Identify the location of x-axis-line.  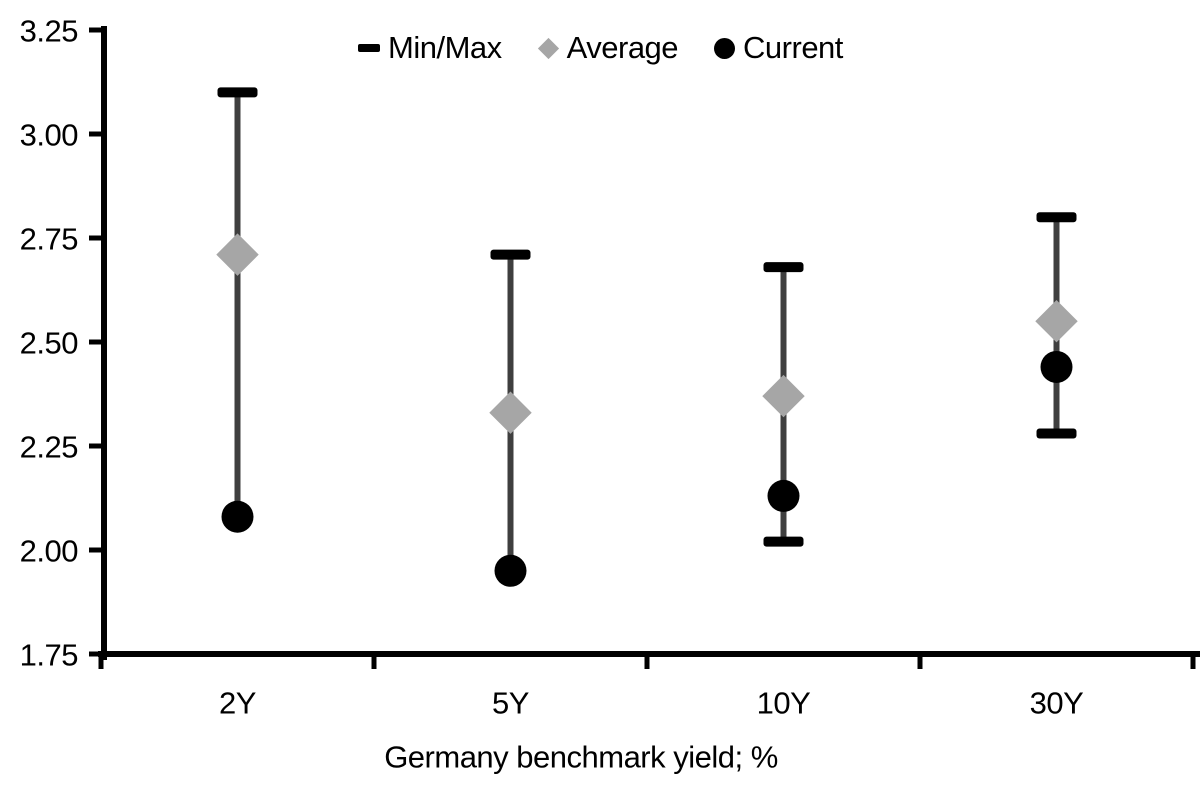
(649, 654).